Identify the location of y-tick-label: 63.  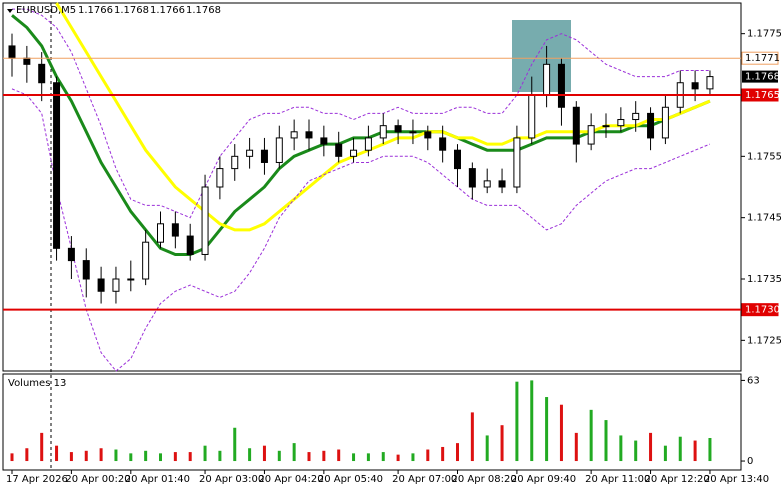
(753, 380).